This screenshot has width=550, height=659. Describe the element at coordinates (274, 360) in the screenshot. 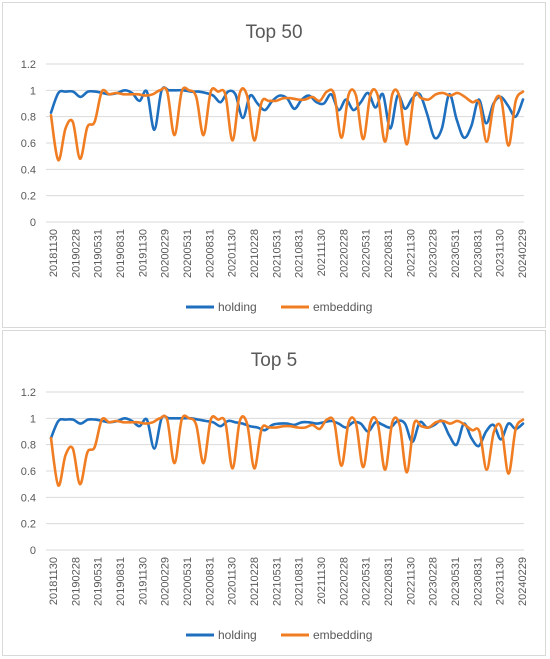

I see `chart-title: Top 5` at that location.